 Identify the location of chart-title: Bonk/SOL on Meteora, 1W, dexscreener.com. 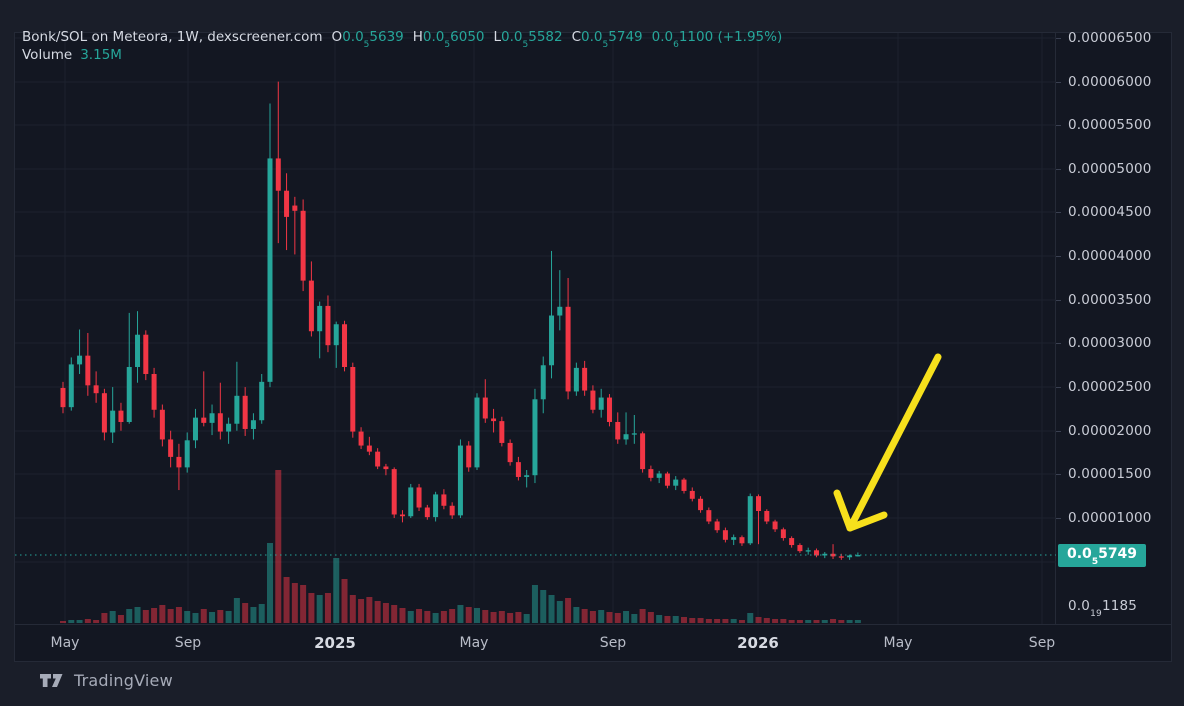
(172, 37).